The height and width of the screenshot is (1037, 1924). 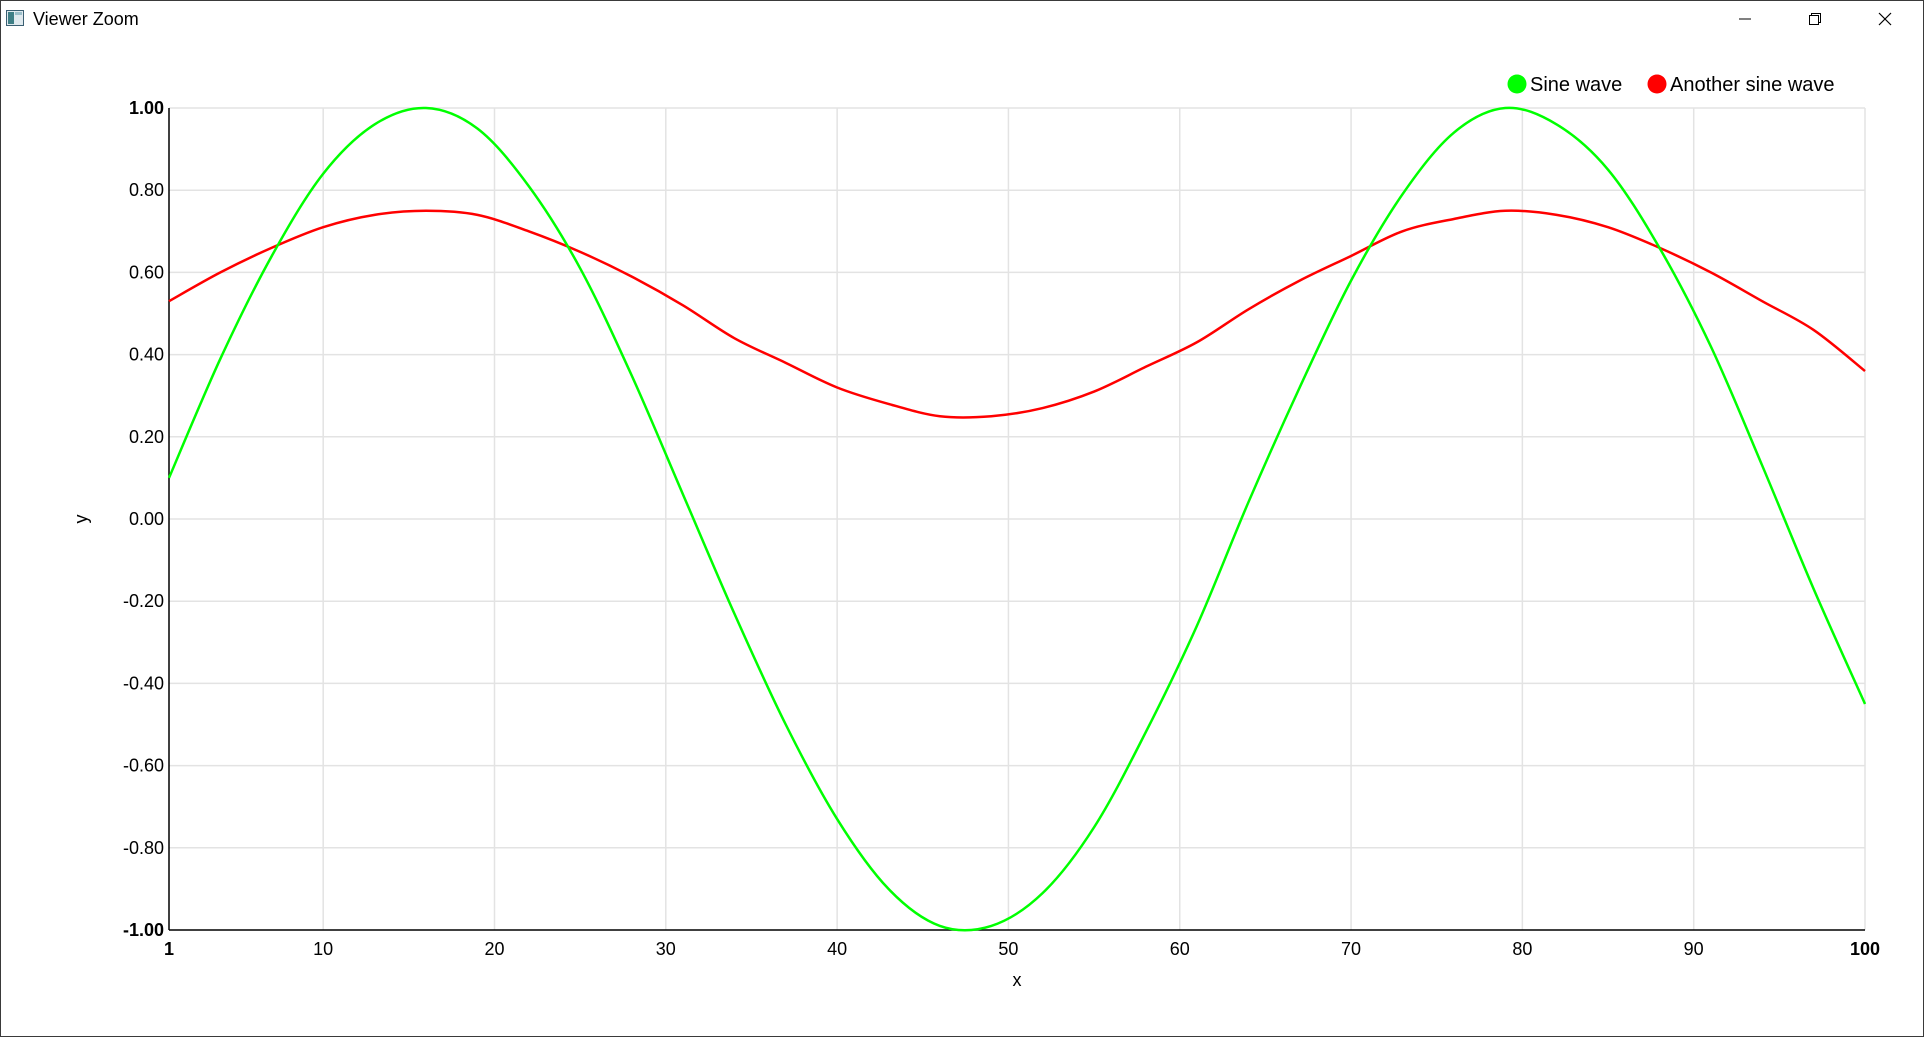 I want to click on restore-icon, so click(x=1815, y=19).